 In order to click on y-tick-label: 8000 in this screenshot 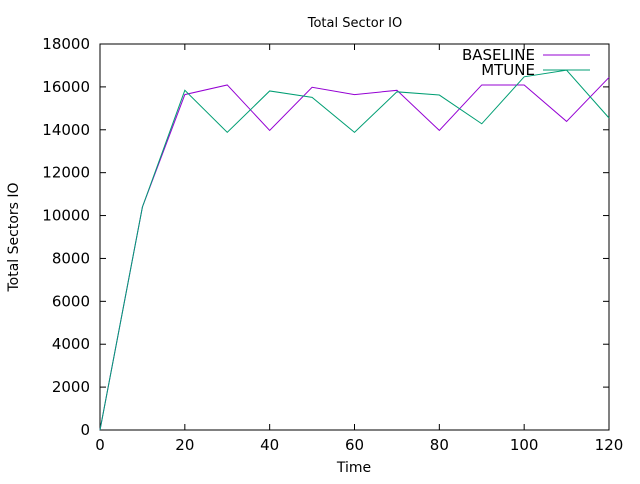, I will do `click(71, 258)`.